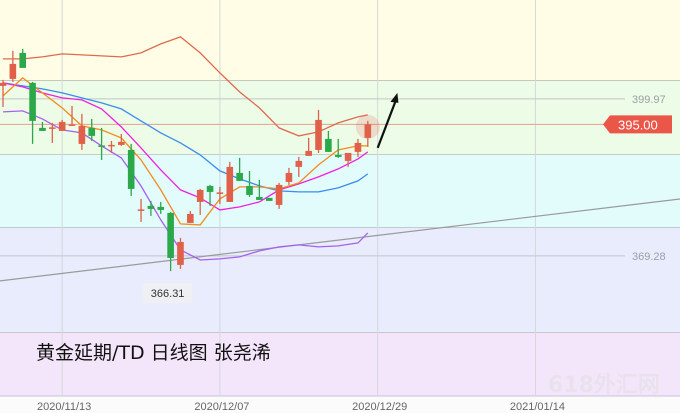  What do you see at coordinates (649, 100) in the screenshot?
I see `level-label: 399.97` at bounding box center [649, 100].